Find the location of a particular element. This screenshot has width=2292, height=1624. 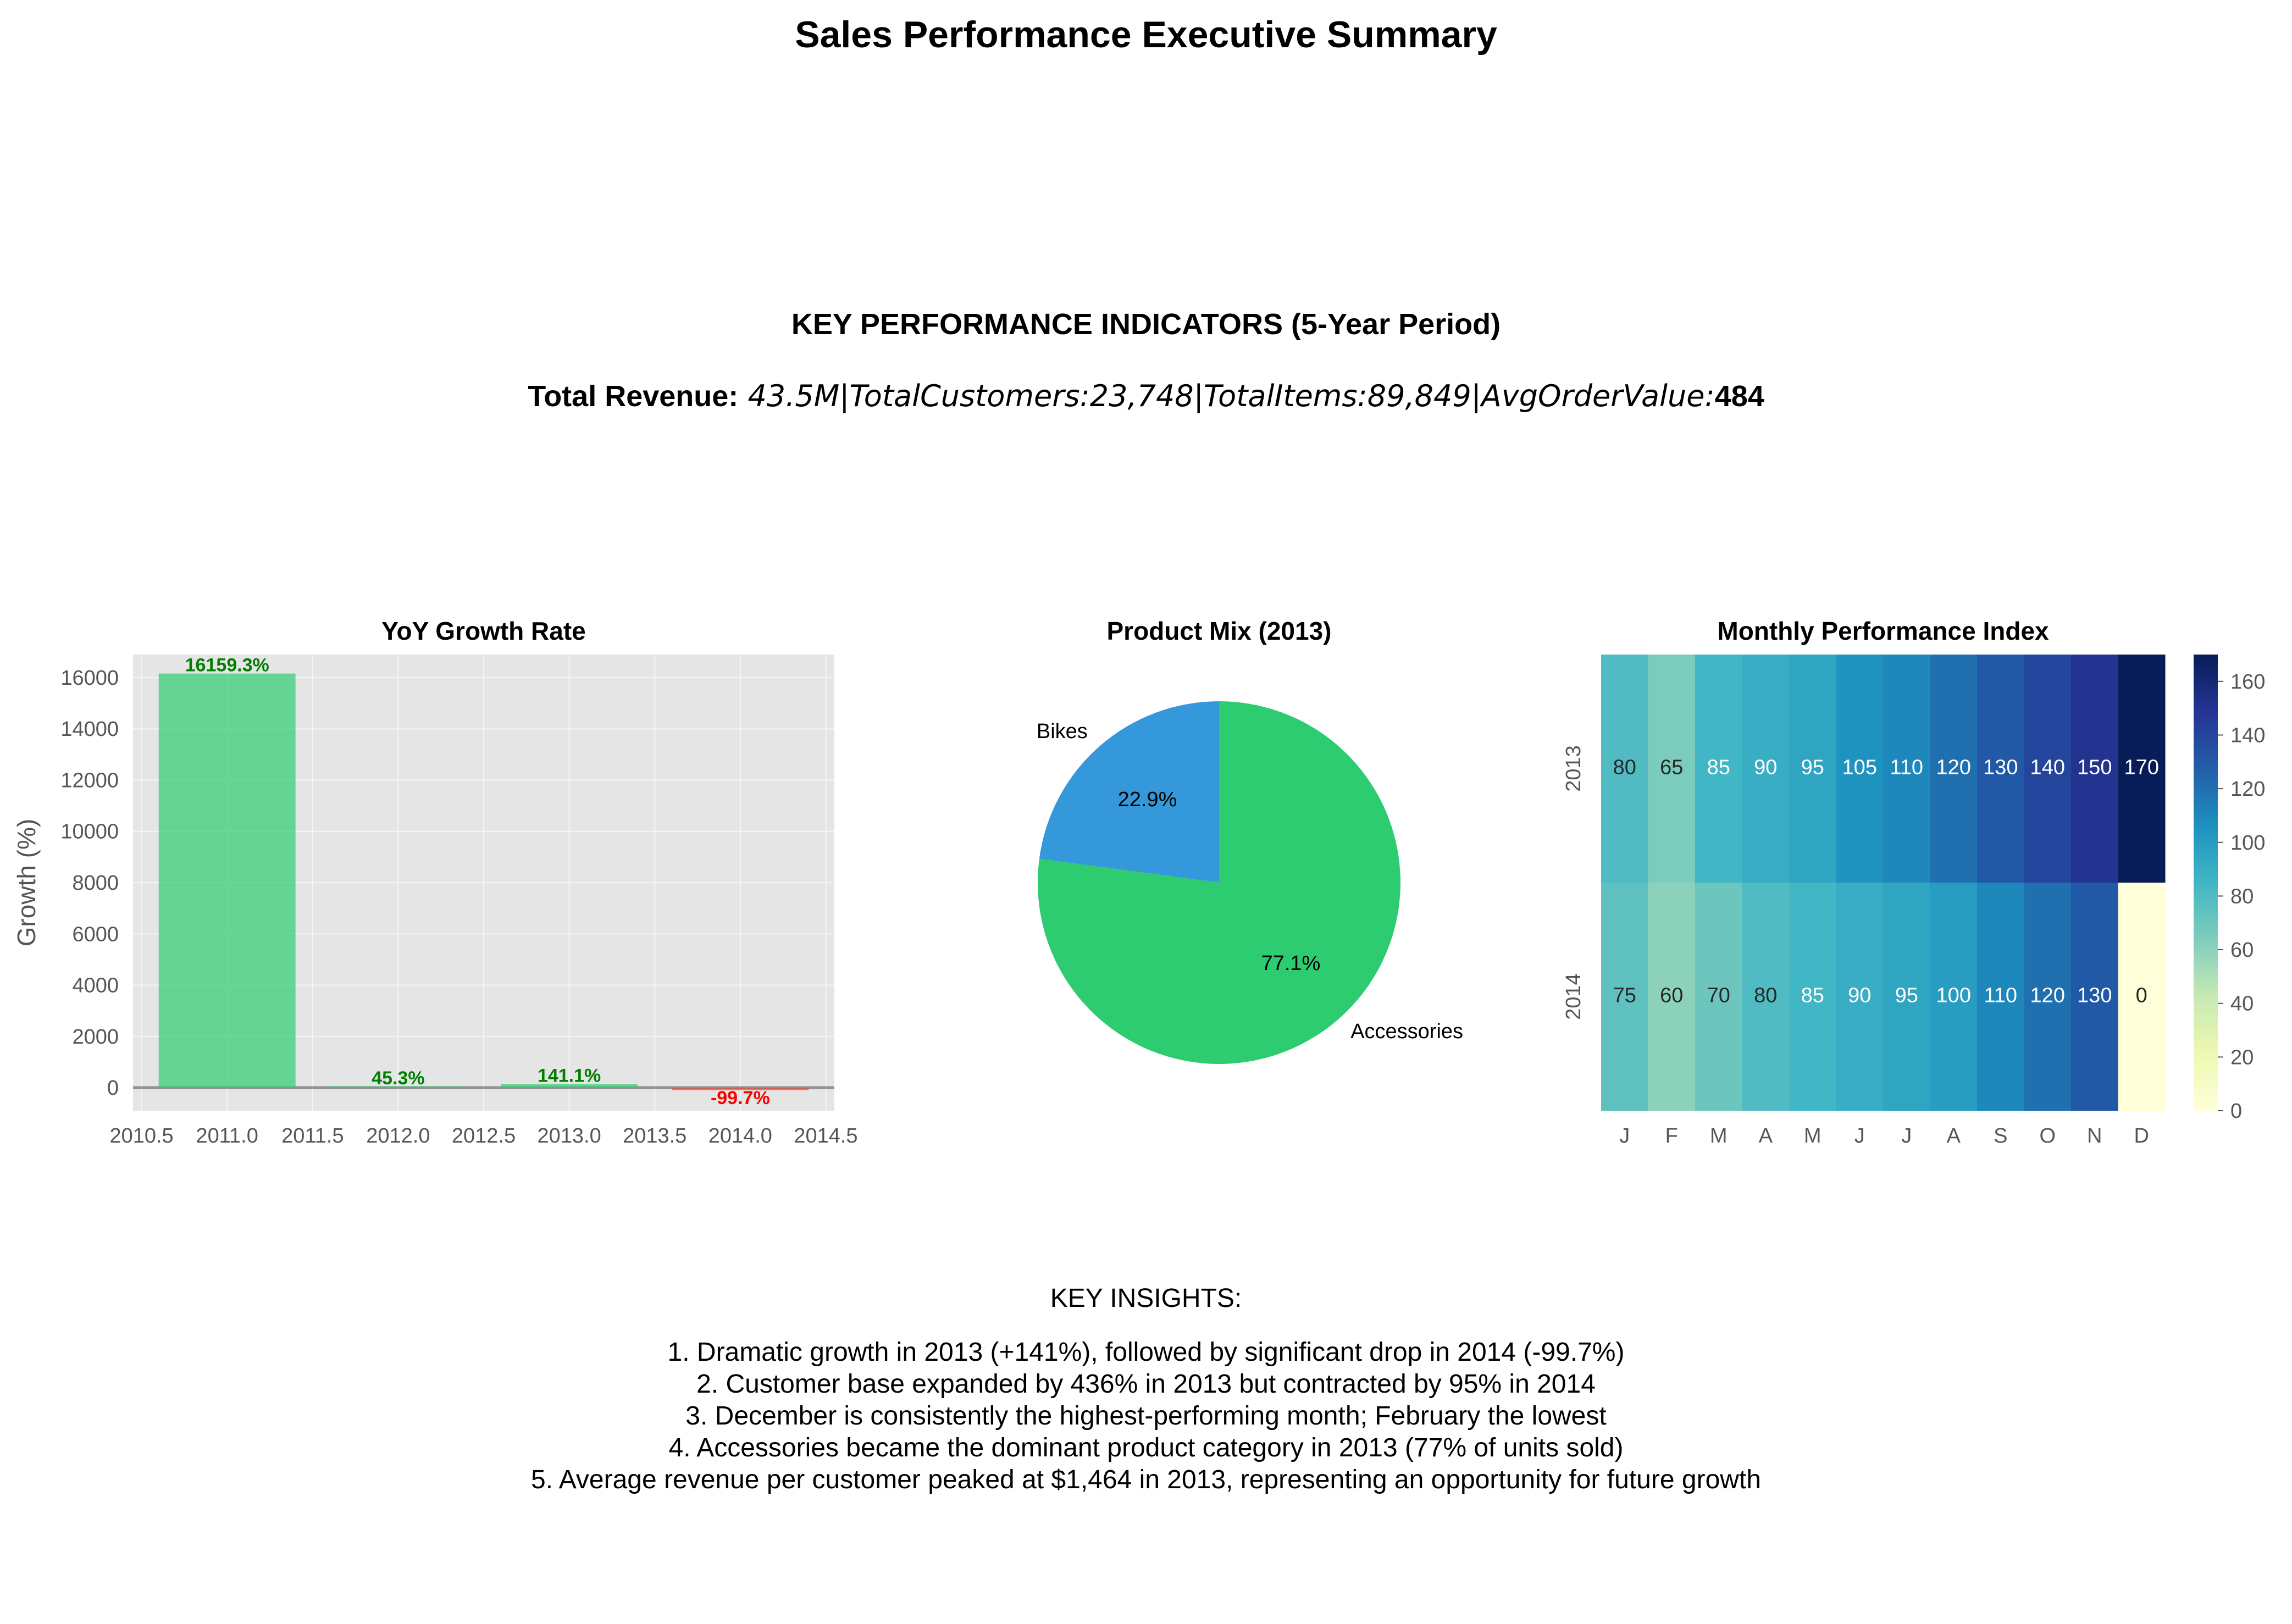

bar-y-tick-label: 8000 is located at coordinates (95, 883).